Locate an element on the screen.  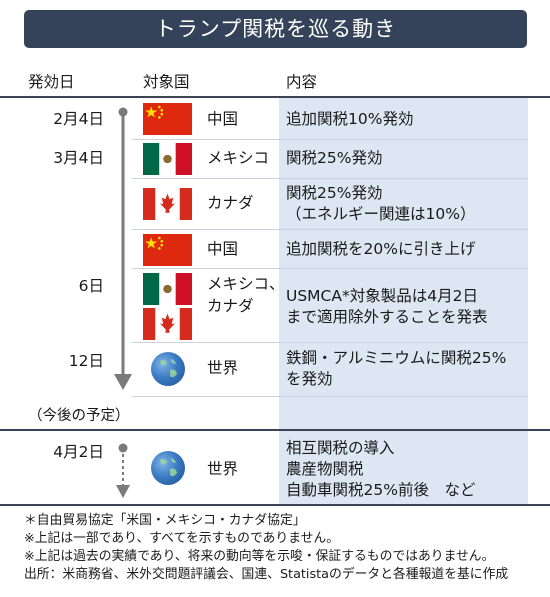
timeline-arrow-future is located at coordinates (123, 470).